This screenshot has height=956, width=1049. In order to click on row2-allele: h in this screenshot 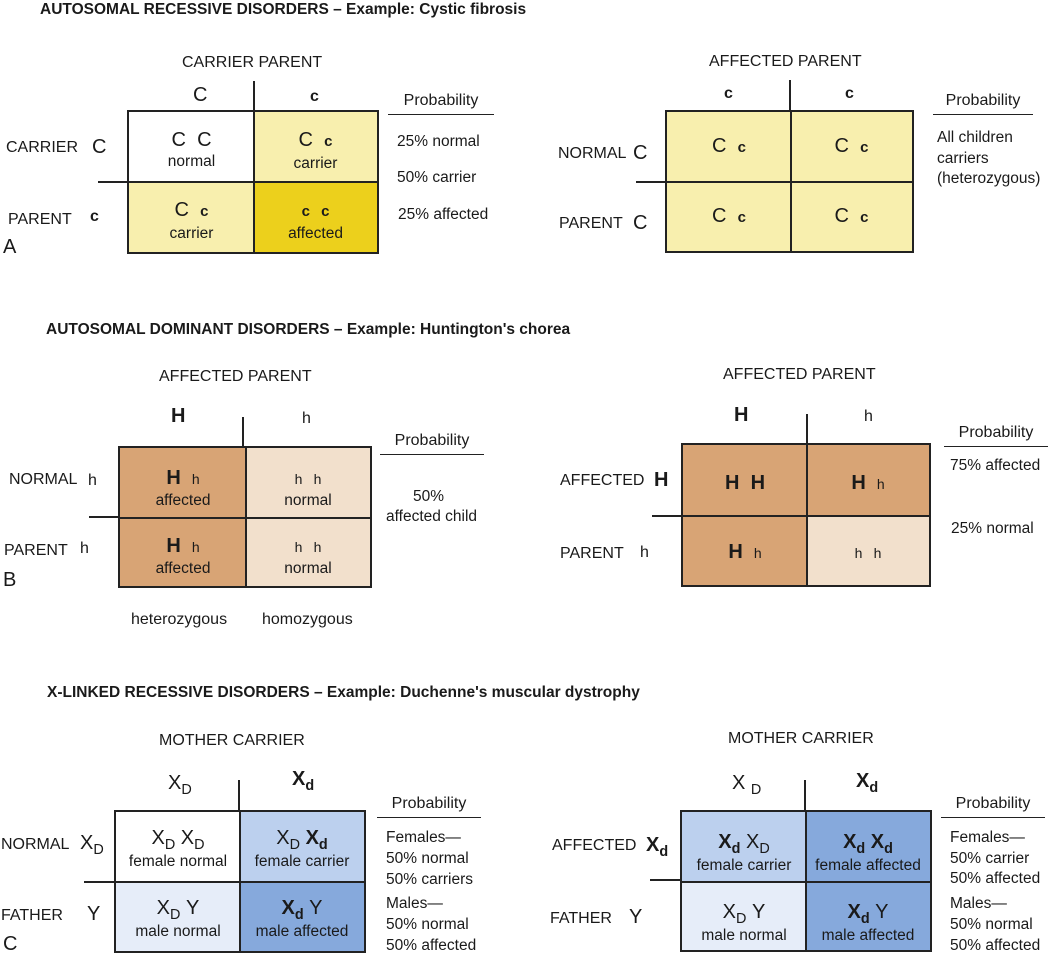, I will do `click(644, 552)`.